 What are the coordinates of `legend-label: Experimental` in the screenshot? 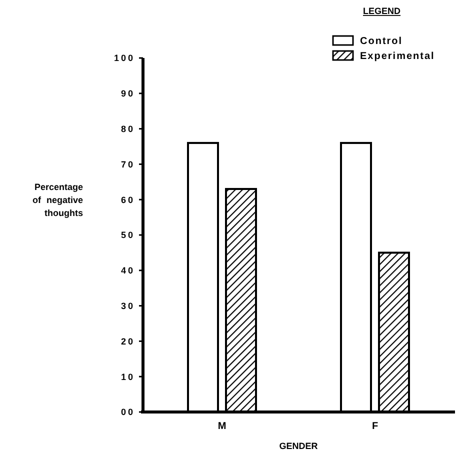 It's located at (397, 56).